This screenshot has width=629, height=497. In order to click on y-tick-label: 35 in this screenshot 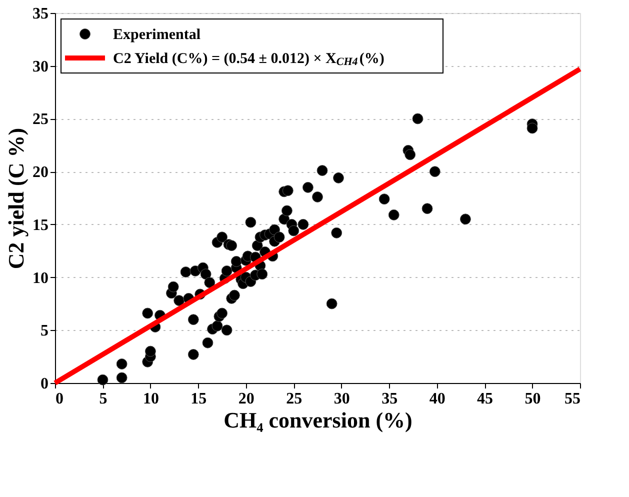, I will do `click(40, 14)`.